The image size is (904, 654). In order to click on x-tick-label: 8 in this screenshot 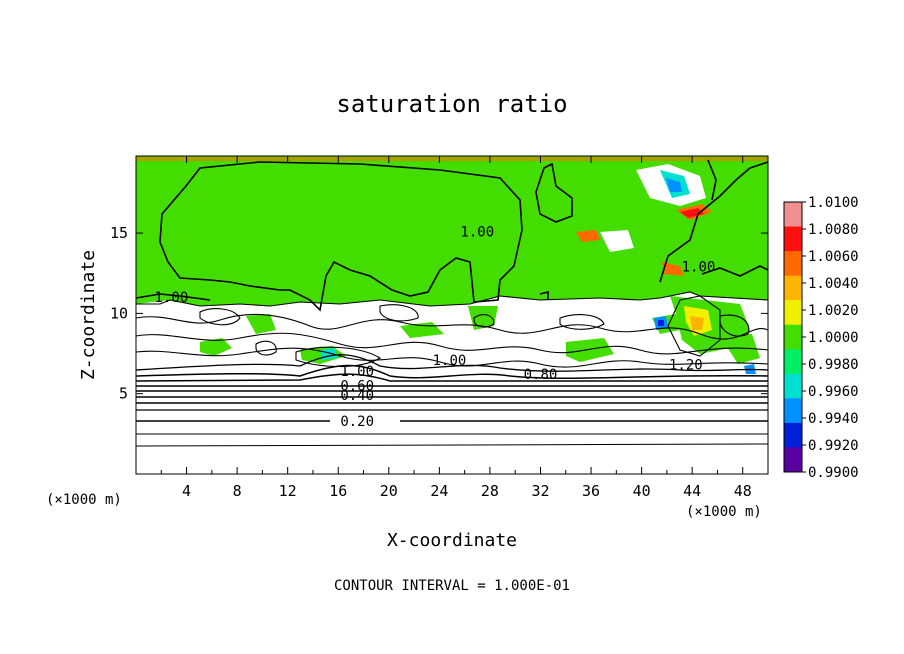, I will do `click(237, 491)`.